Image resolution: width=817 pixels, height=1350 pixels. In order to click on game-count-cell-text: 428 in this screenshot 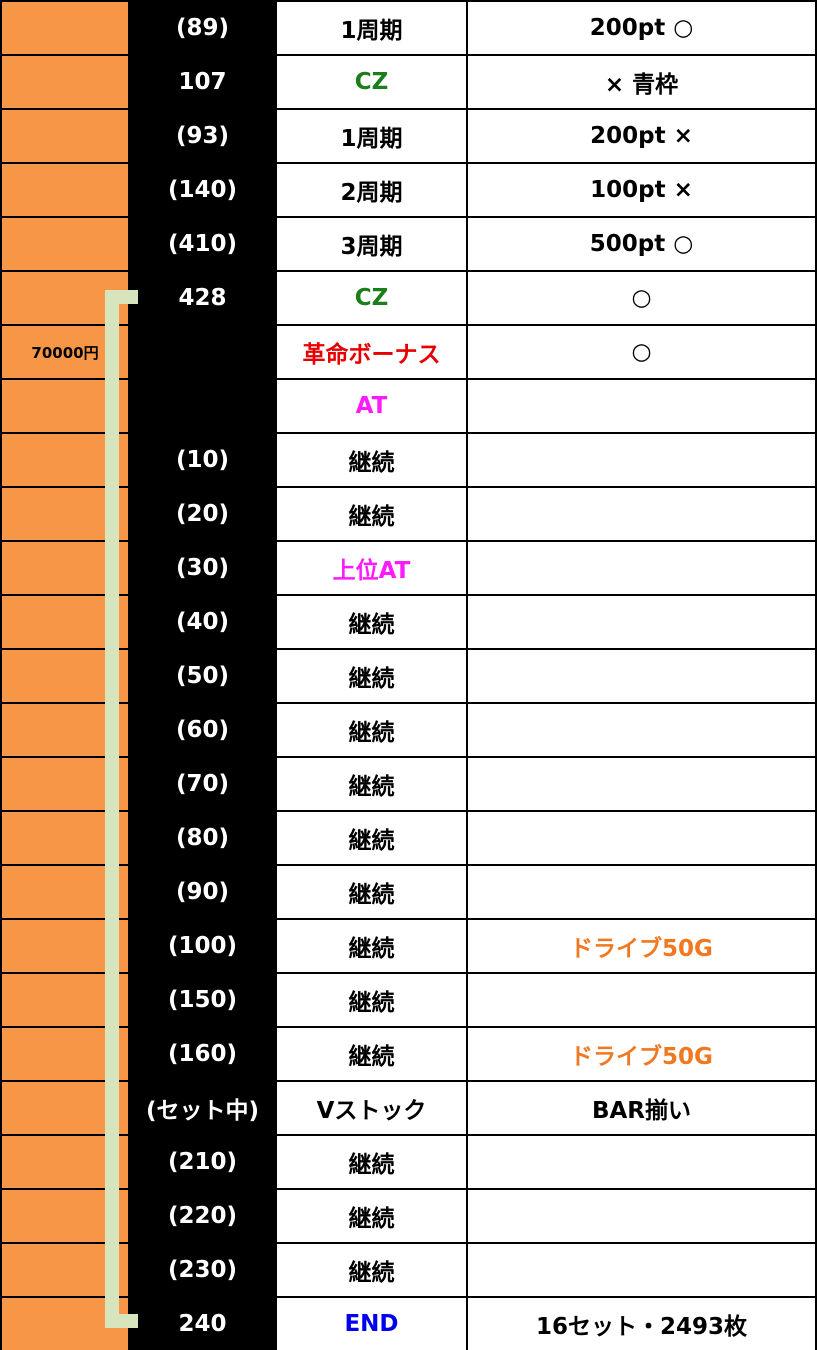, I will do `click(202, 298)`.